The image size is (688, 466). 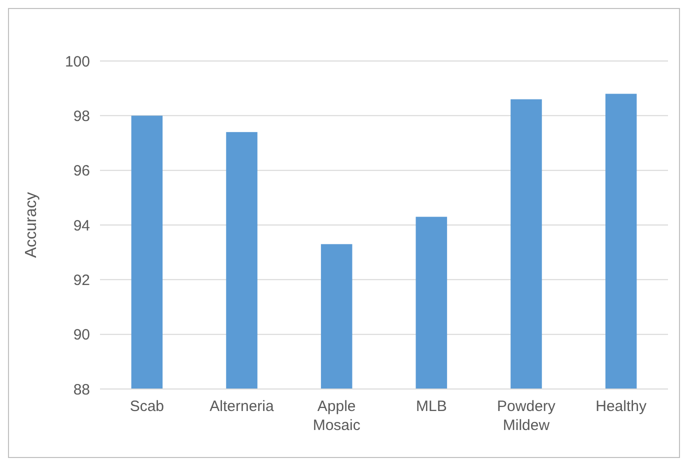 What do you see at coordinates (81, 225) in the screenshot?
I see `y-tick-label: 94` at bounding box center [81, 225].